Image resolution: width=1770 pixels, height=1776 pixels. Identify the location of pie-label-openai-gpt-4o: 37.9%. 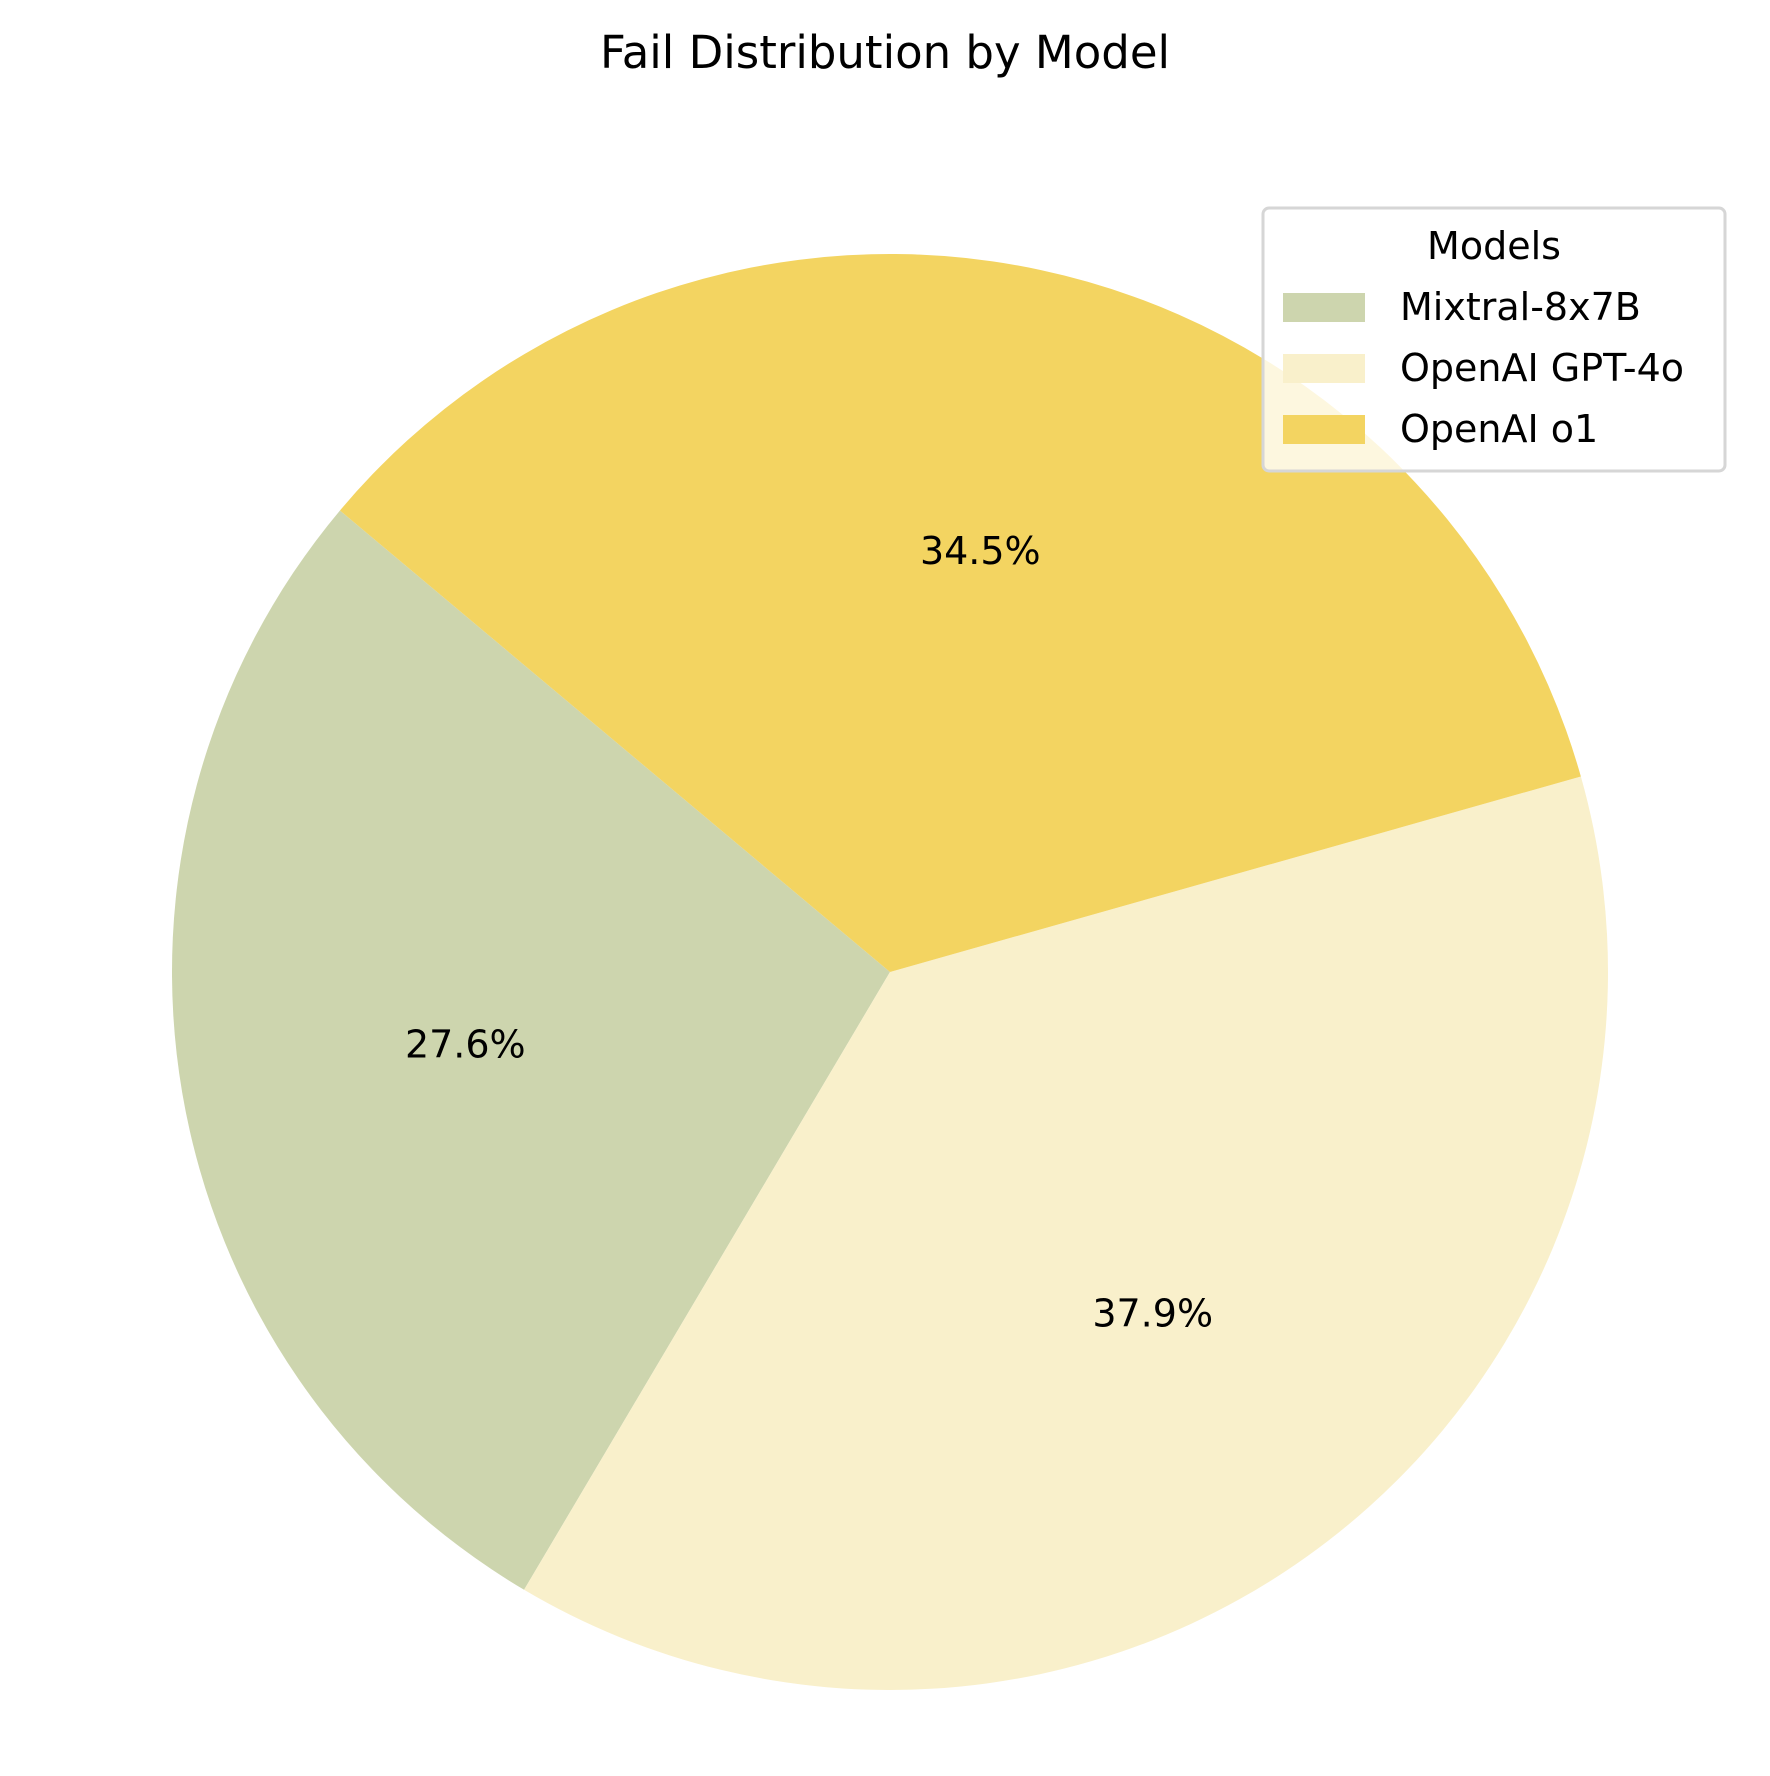
(1152, 1313).